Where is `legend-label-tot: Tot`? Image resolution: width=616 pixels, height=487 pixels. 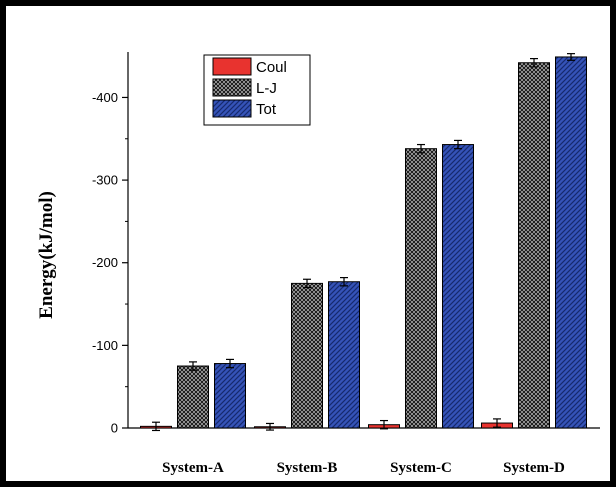
legend-label-tot: Tot is located at coordinates (266, 109).